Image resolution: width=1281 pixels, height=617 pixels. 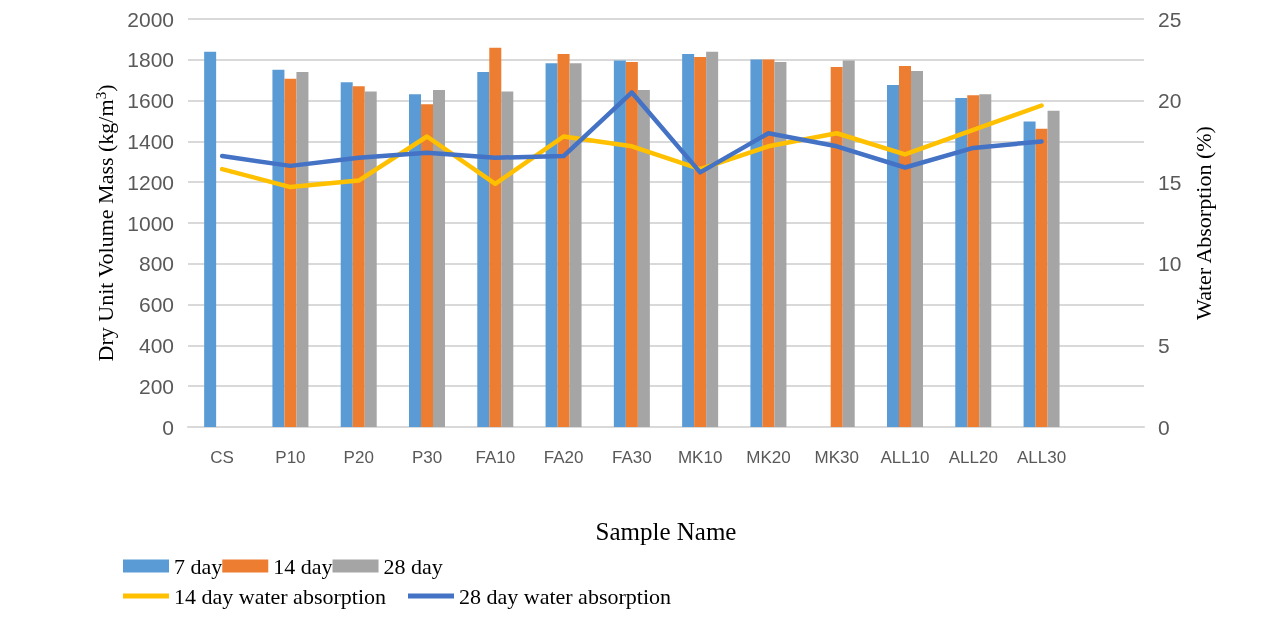 I want to click on y-tick-label: 800, so click(x=156, y=264).